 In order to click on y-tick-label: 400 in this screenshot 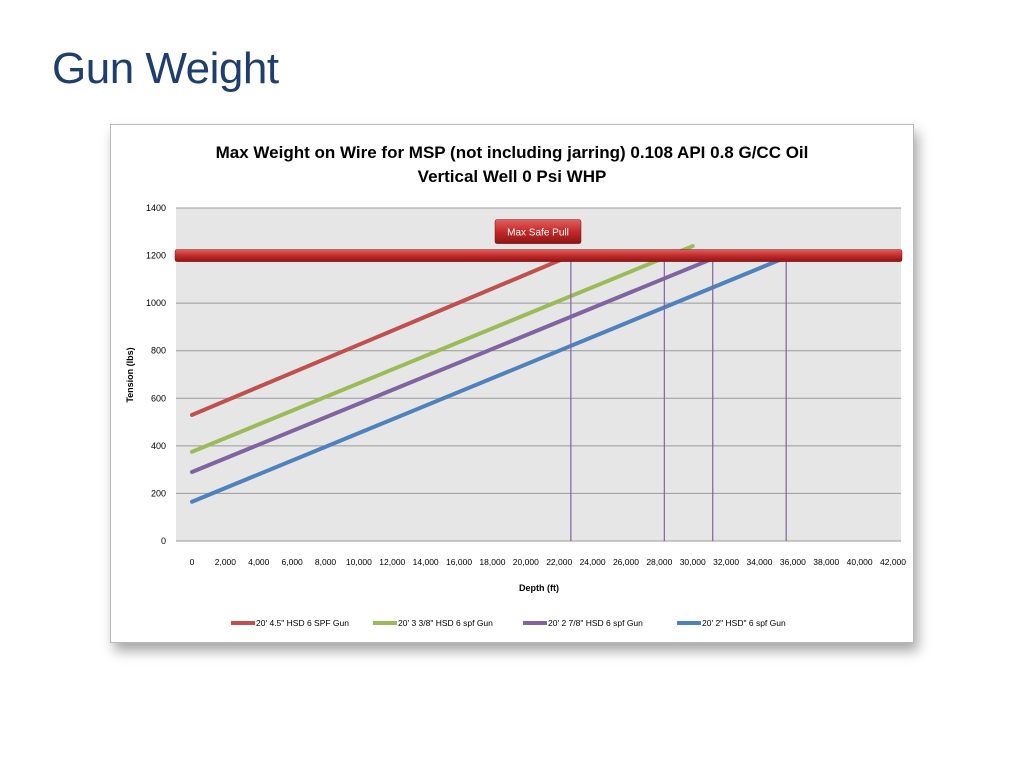, I will do `click(158, 446)`.